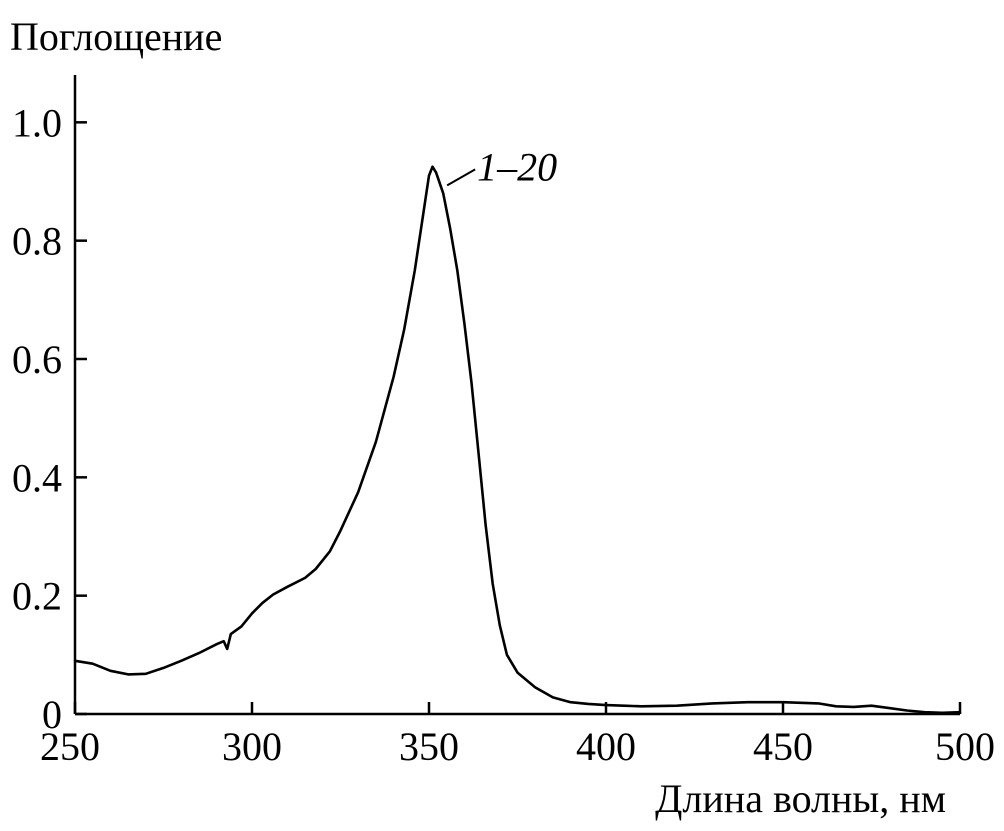  I want to click on x-tick-label-250: 250, so click(70, 746).